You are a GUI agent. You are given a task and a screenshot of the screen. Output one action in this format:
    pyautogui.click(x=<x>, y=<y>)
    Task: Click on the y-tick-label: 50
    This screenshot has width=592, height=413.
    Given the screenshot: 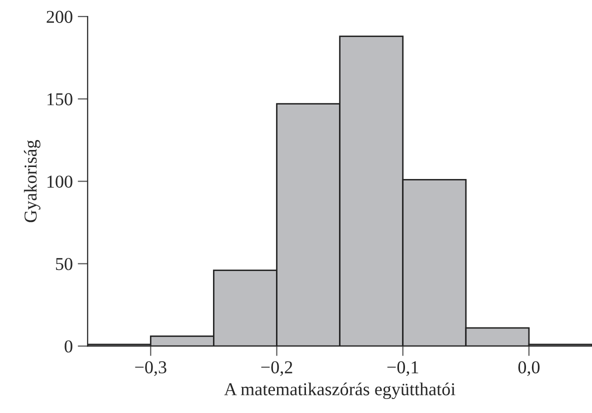 What is the action you would take?
    pyautogui.click(x=64, y=264)
    